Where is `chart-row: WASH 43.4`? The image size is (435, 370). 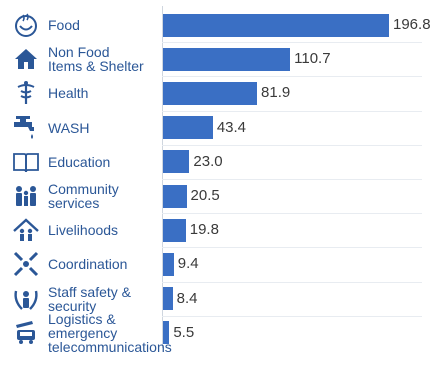 chart-row: WASH 43.4 is located at coordinates (217, 128).